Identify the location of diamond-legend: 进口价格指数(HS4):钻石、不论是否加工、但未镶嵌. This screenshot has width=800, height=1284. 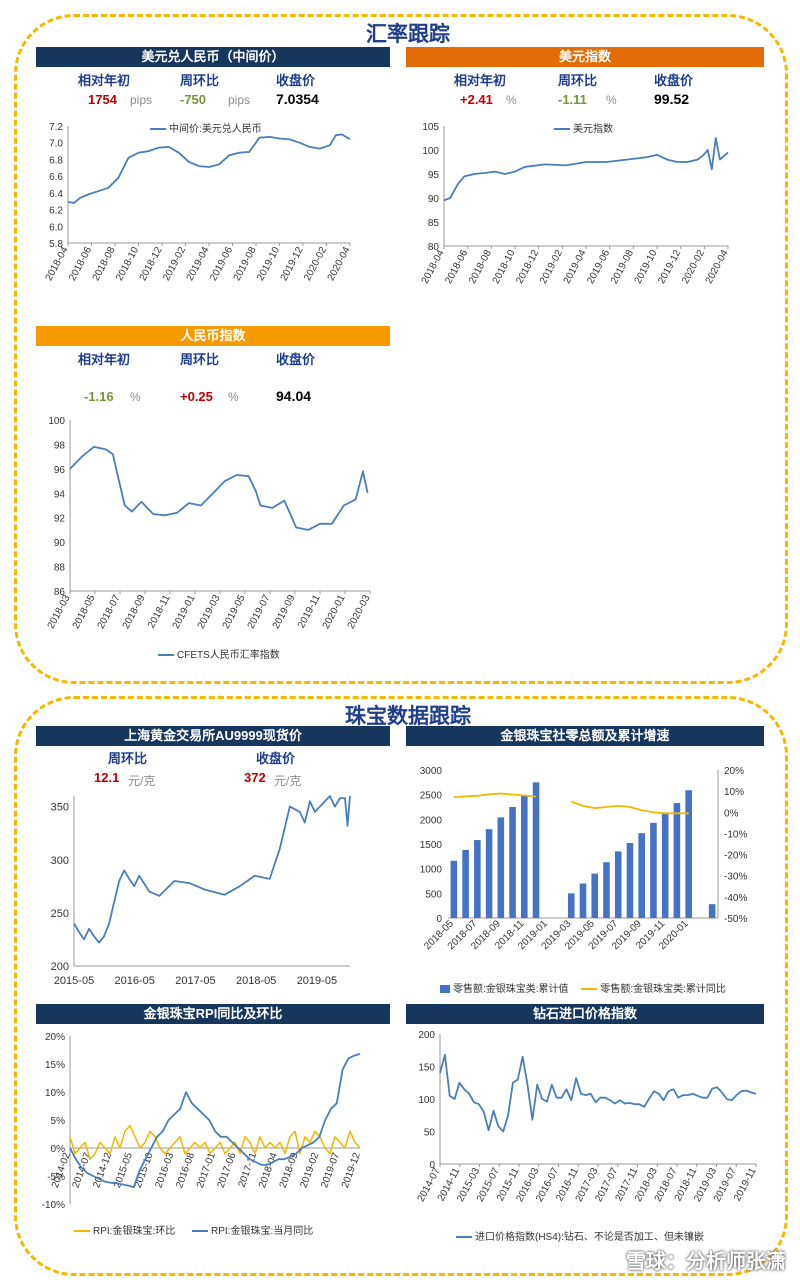
(580, 1235).